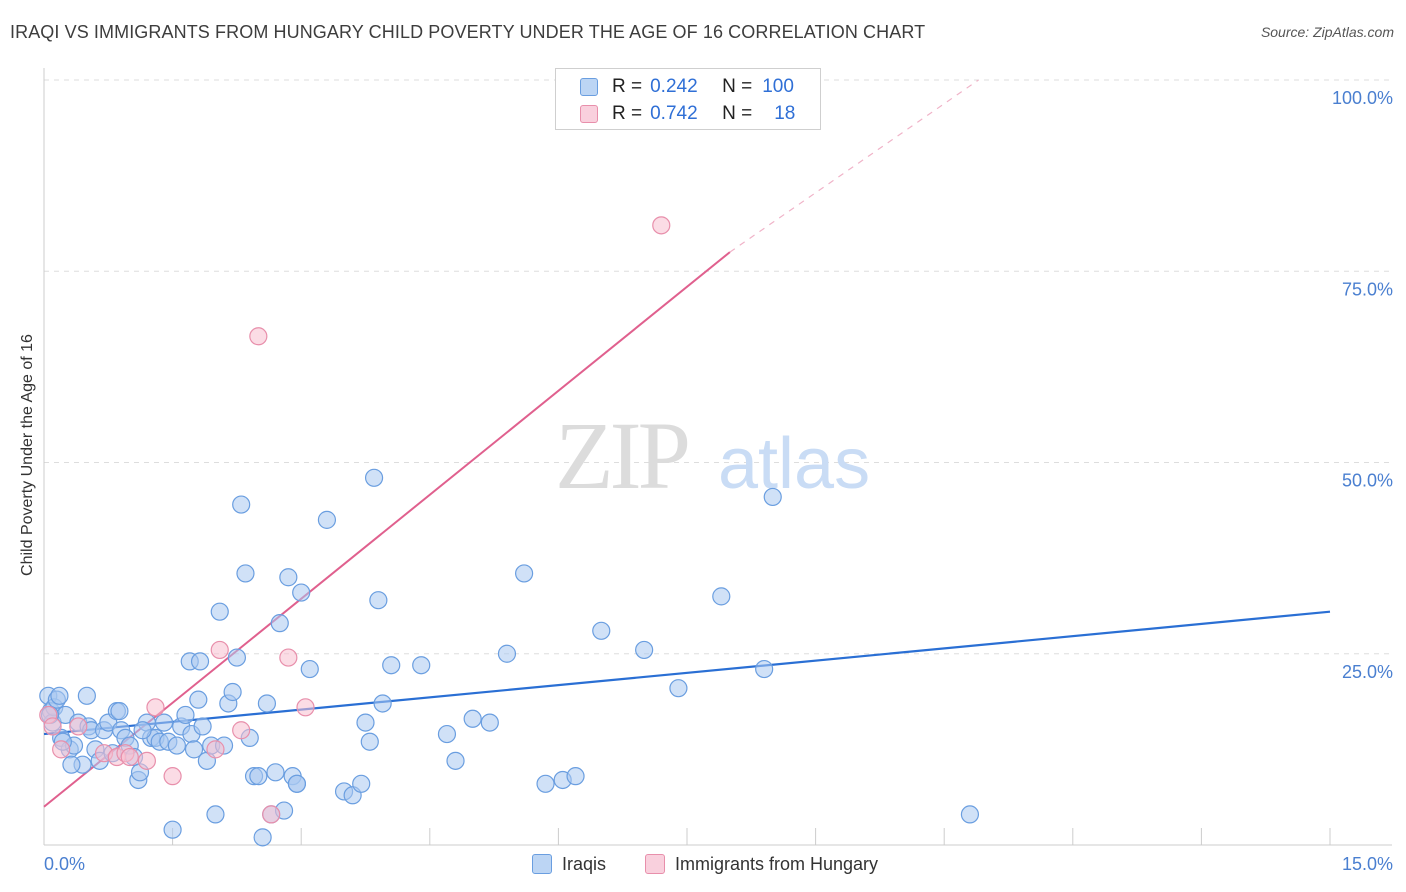 The height and width of the screenshot is (892, 1406). What do you see at coordinates (542, 864) in the screenshot?
I see `bottom-legend-swatch-iraqis` at bounding box center [542, 864].